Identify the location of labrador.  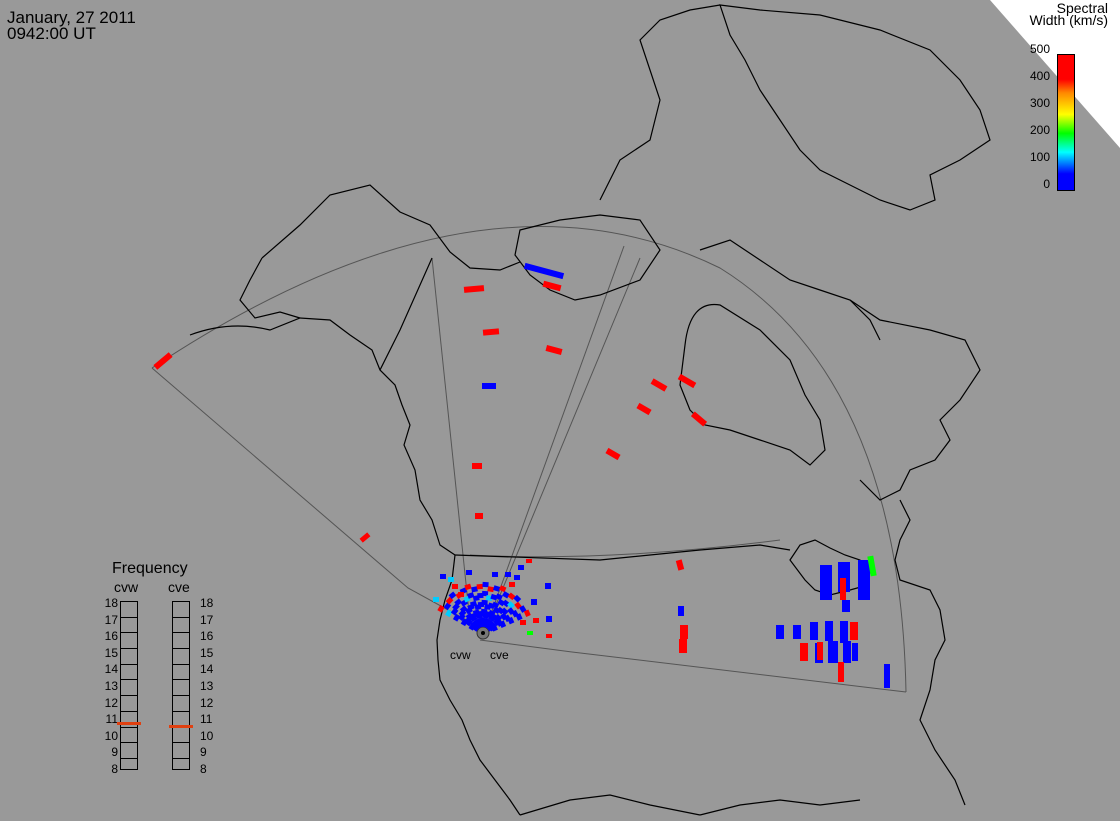
(915, 400).